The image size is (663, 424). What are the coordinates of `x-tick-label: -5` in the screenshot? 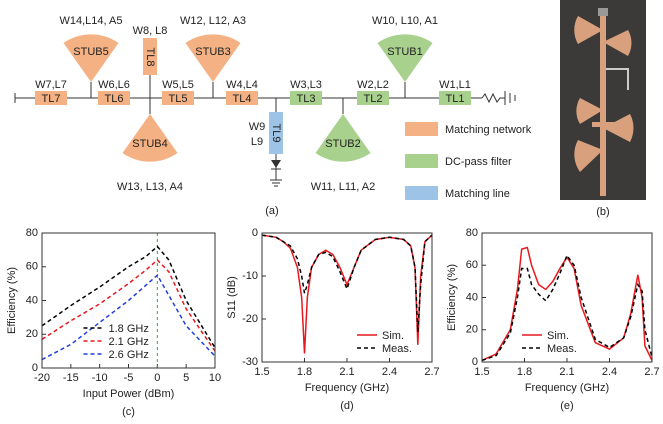 It's located at (129, 378).